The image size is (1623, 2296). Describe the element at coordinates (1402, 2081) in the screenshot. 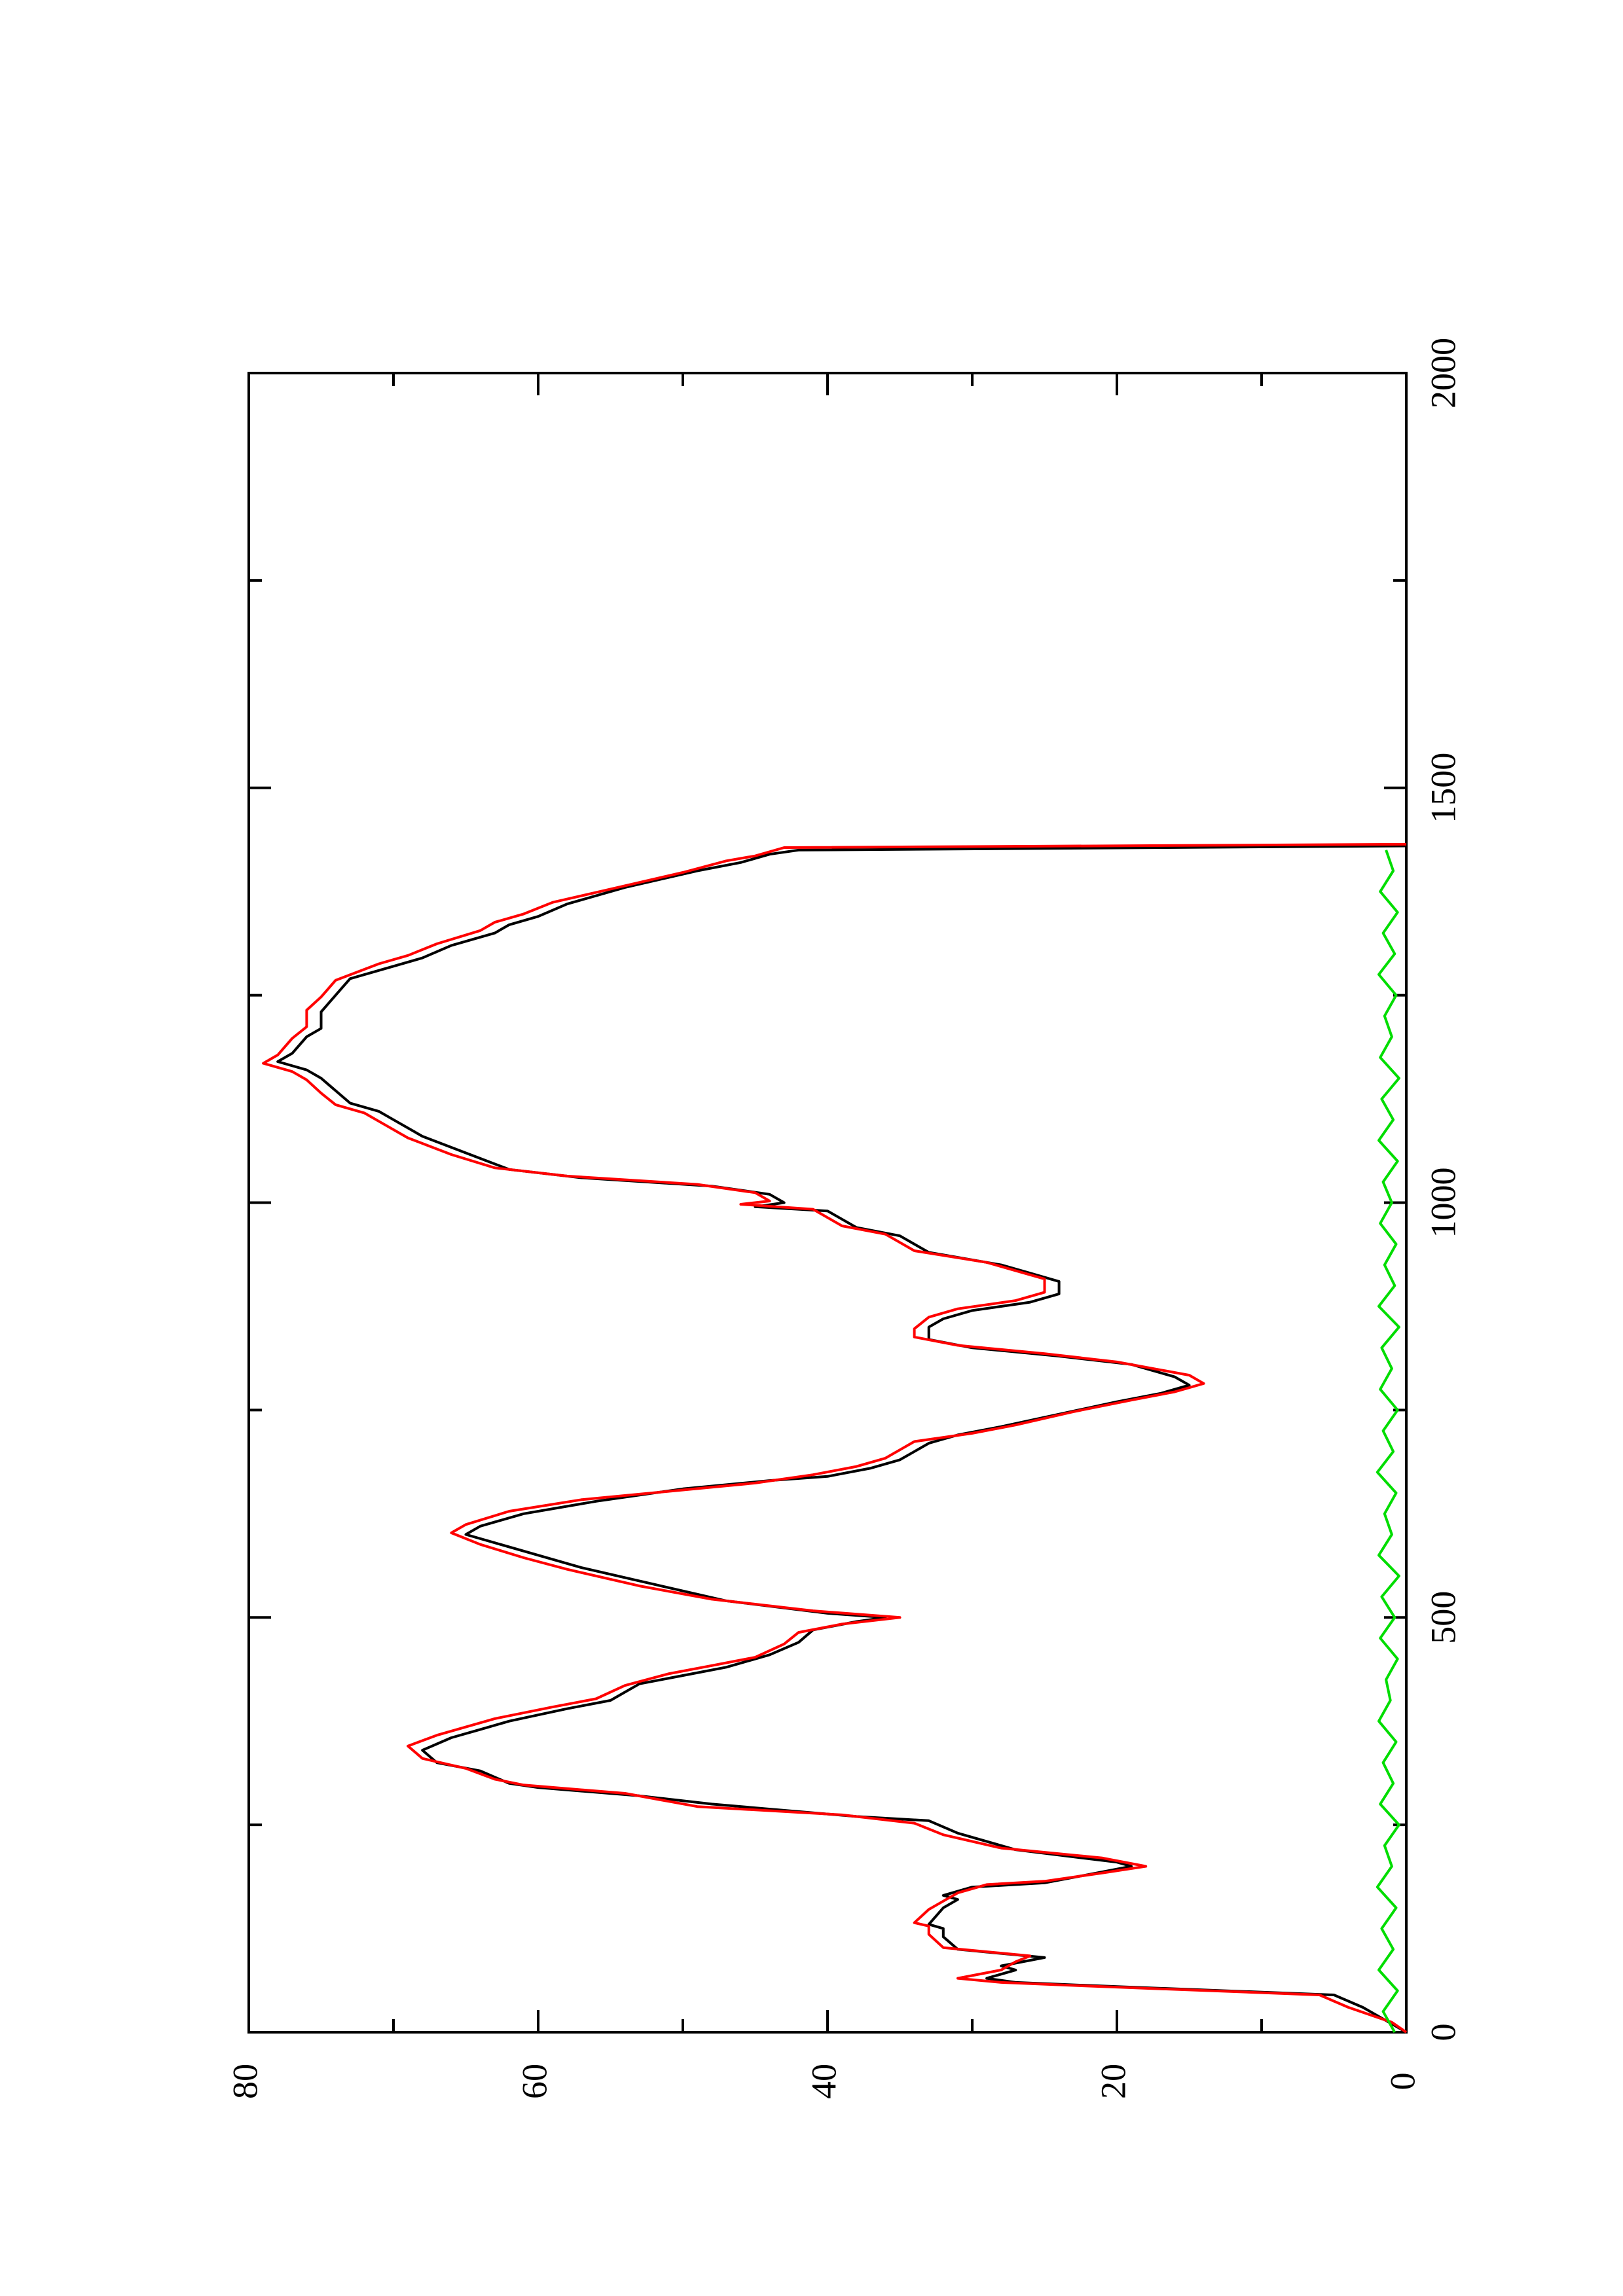

I see `y-tick-label: 0` at that location.